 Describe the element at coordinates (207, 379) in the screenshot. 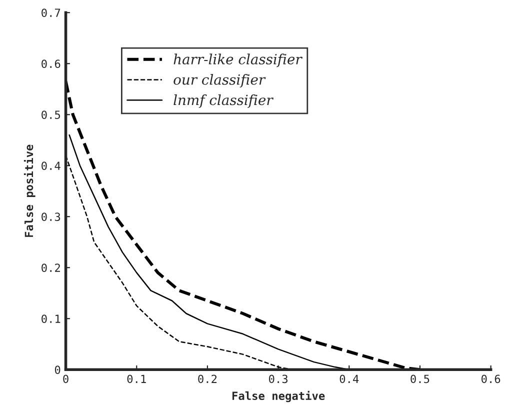

I see `x-tick-label: 0.2` at that location.